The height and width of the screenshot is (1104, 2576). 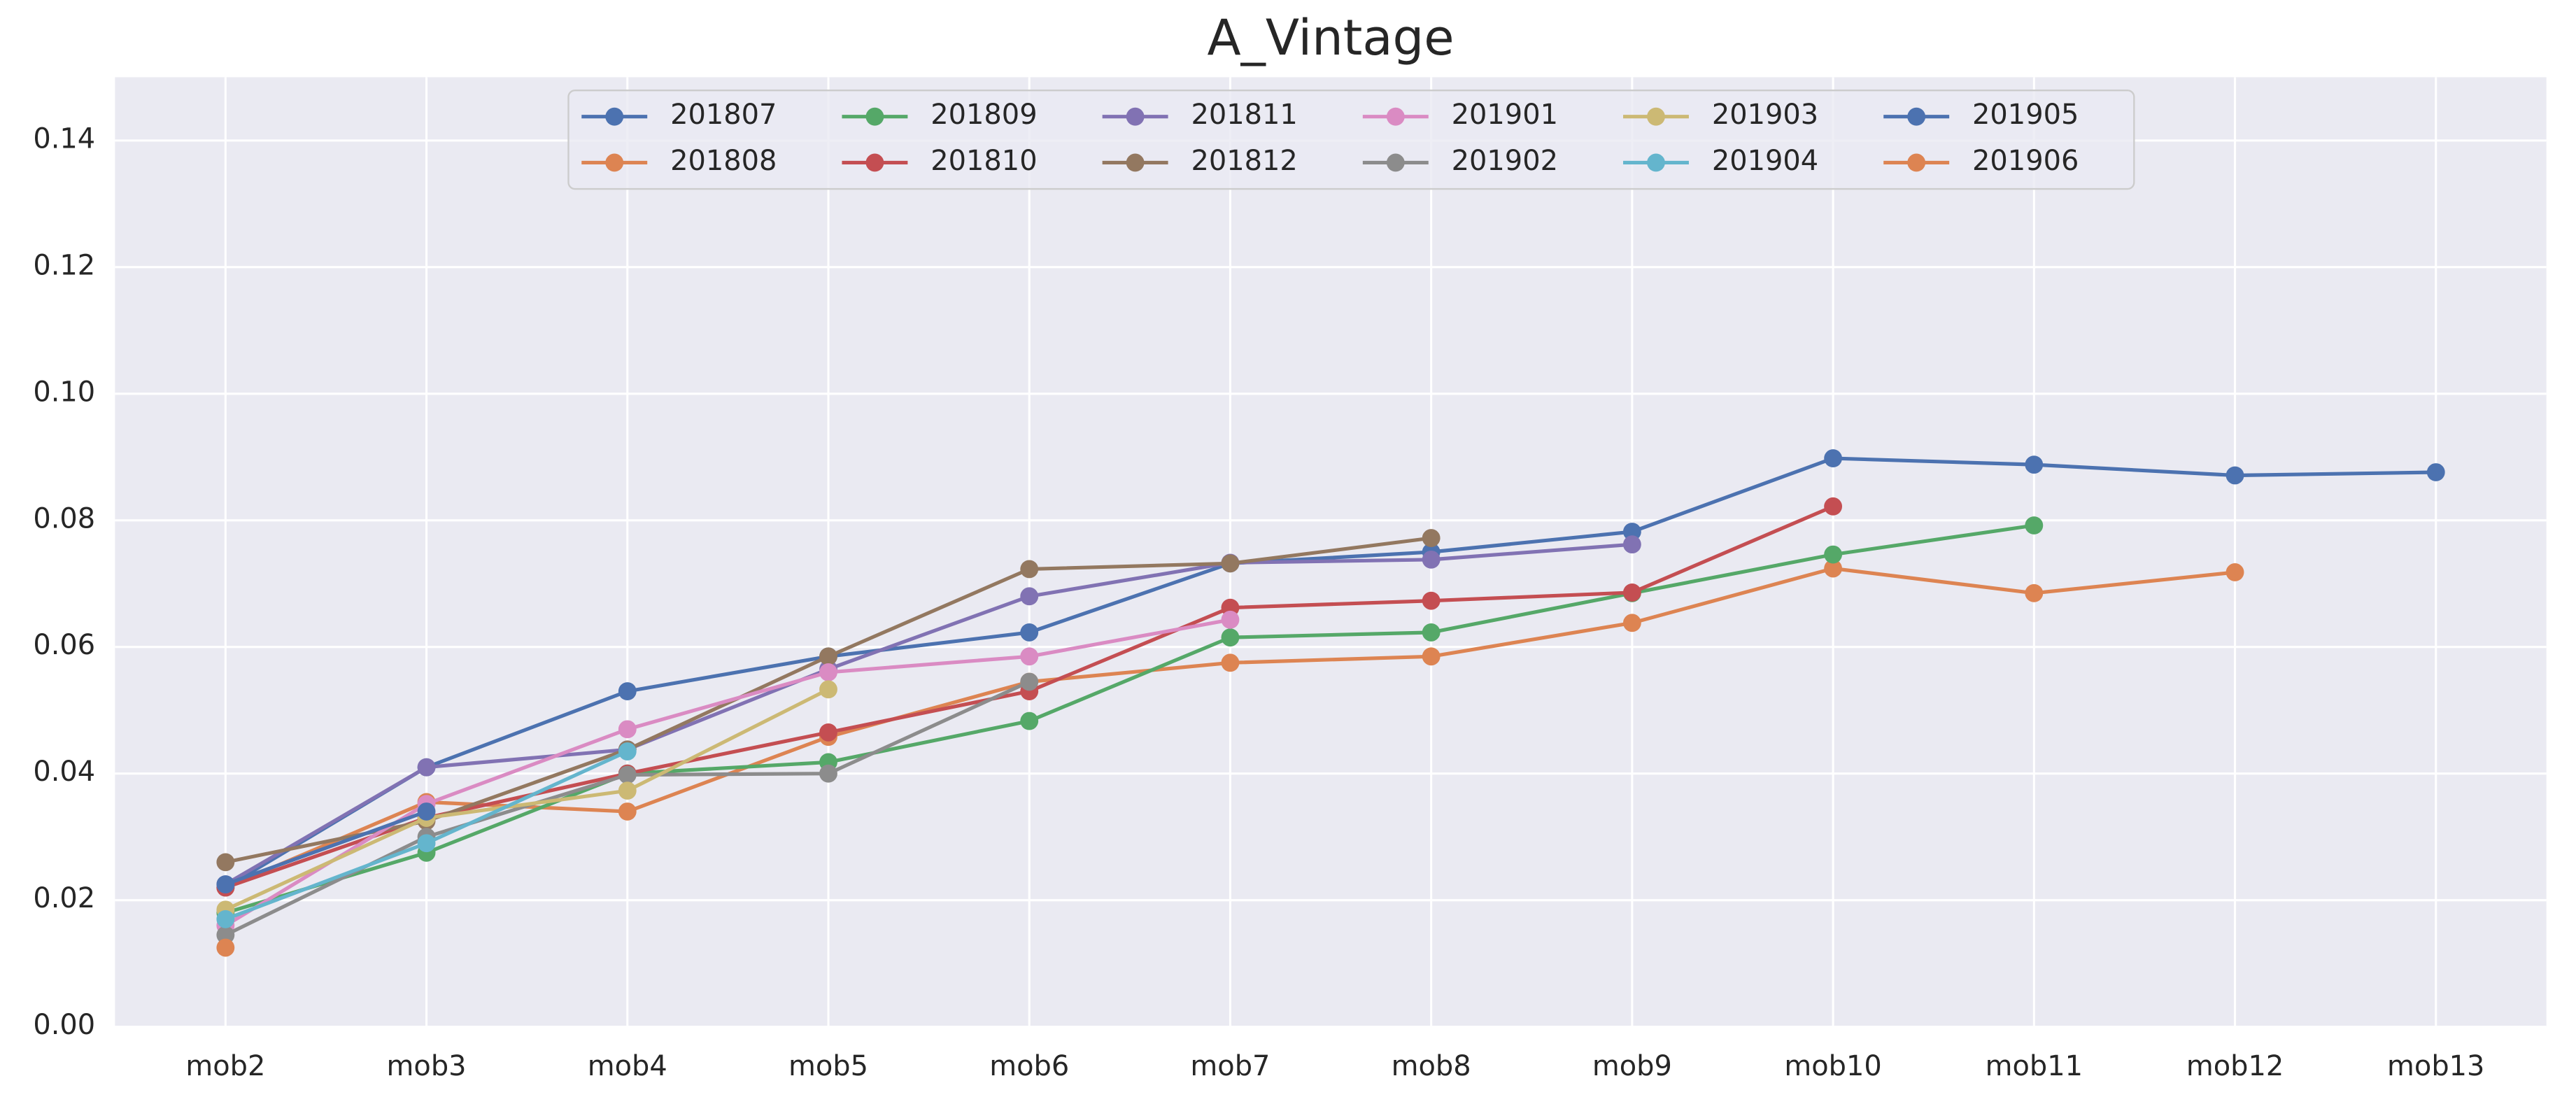 I want to click on y-tick-label: 0.10, so click(x=64, y=392).